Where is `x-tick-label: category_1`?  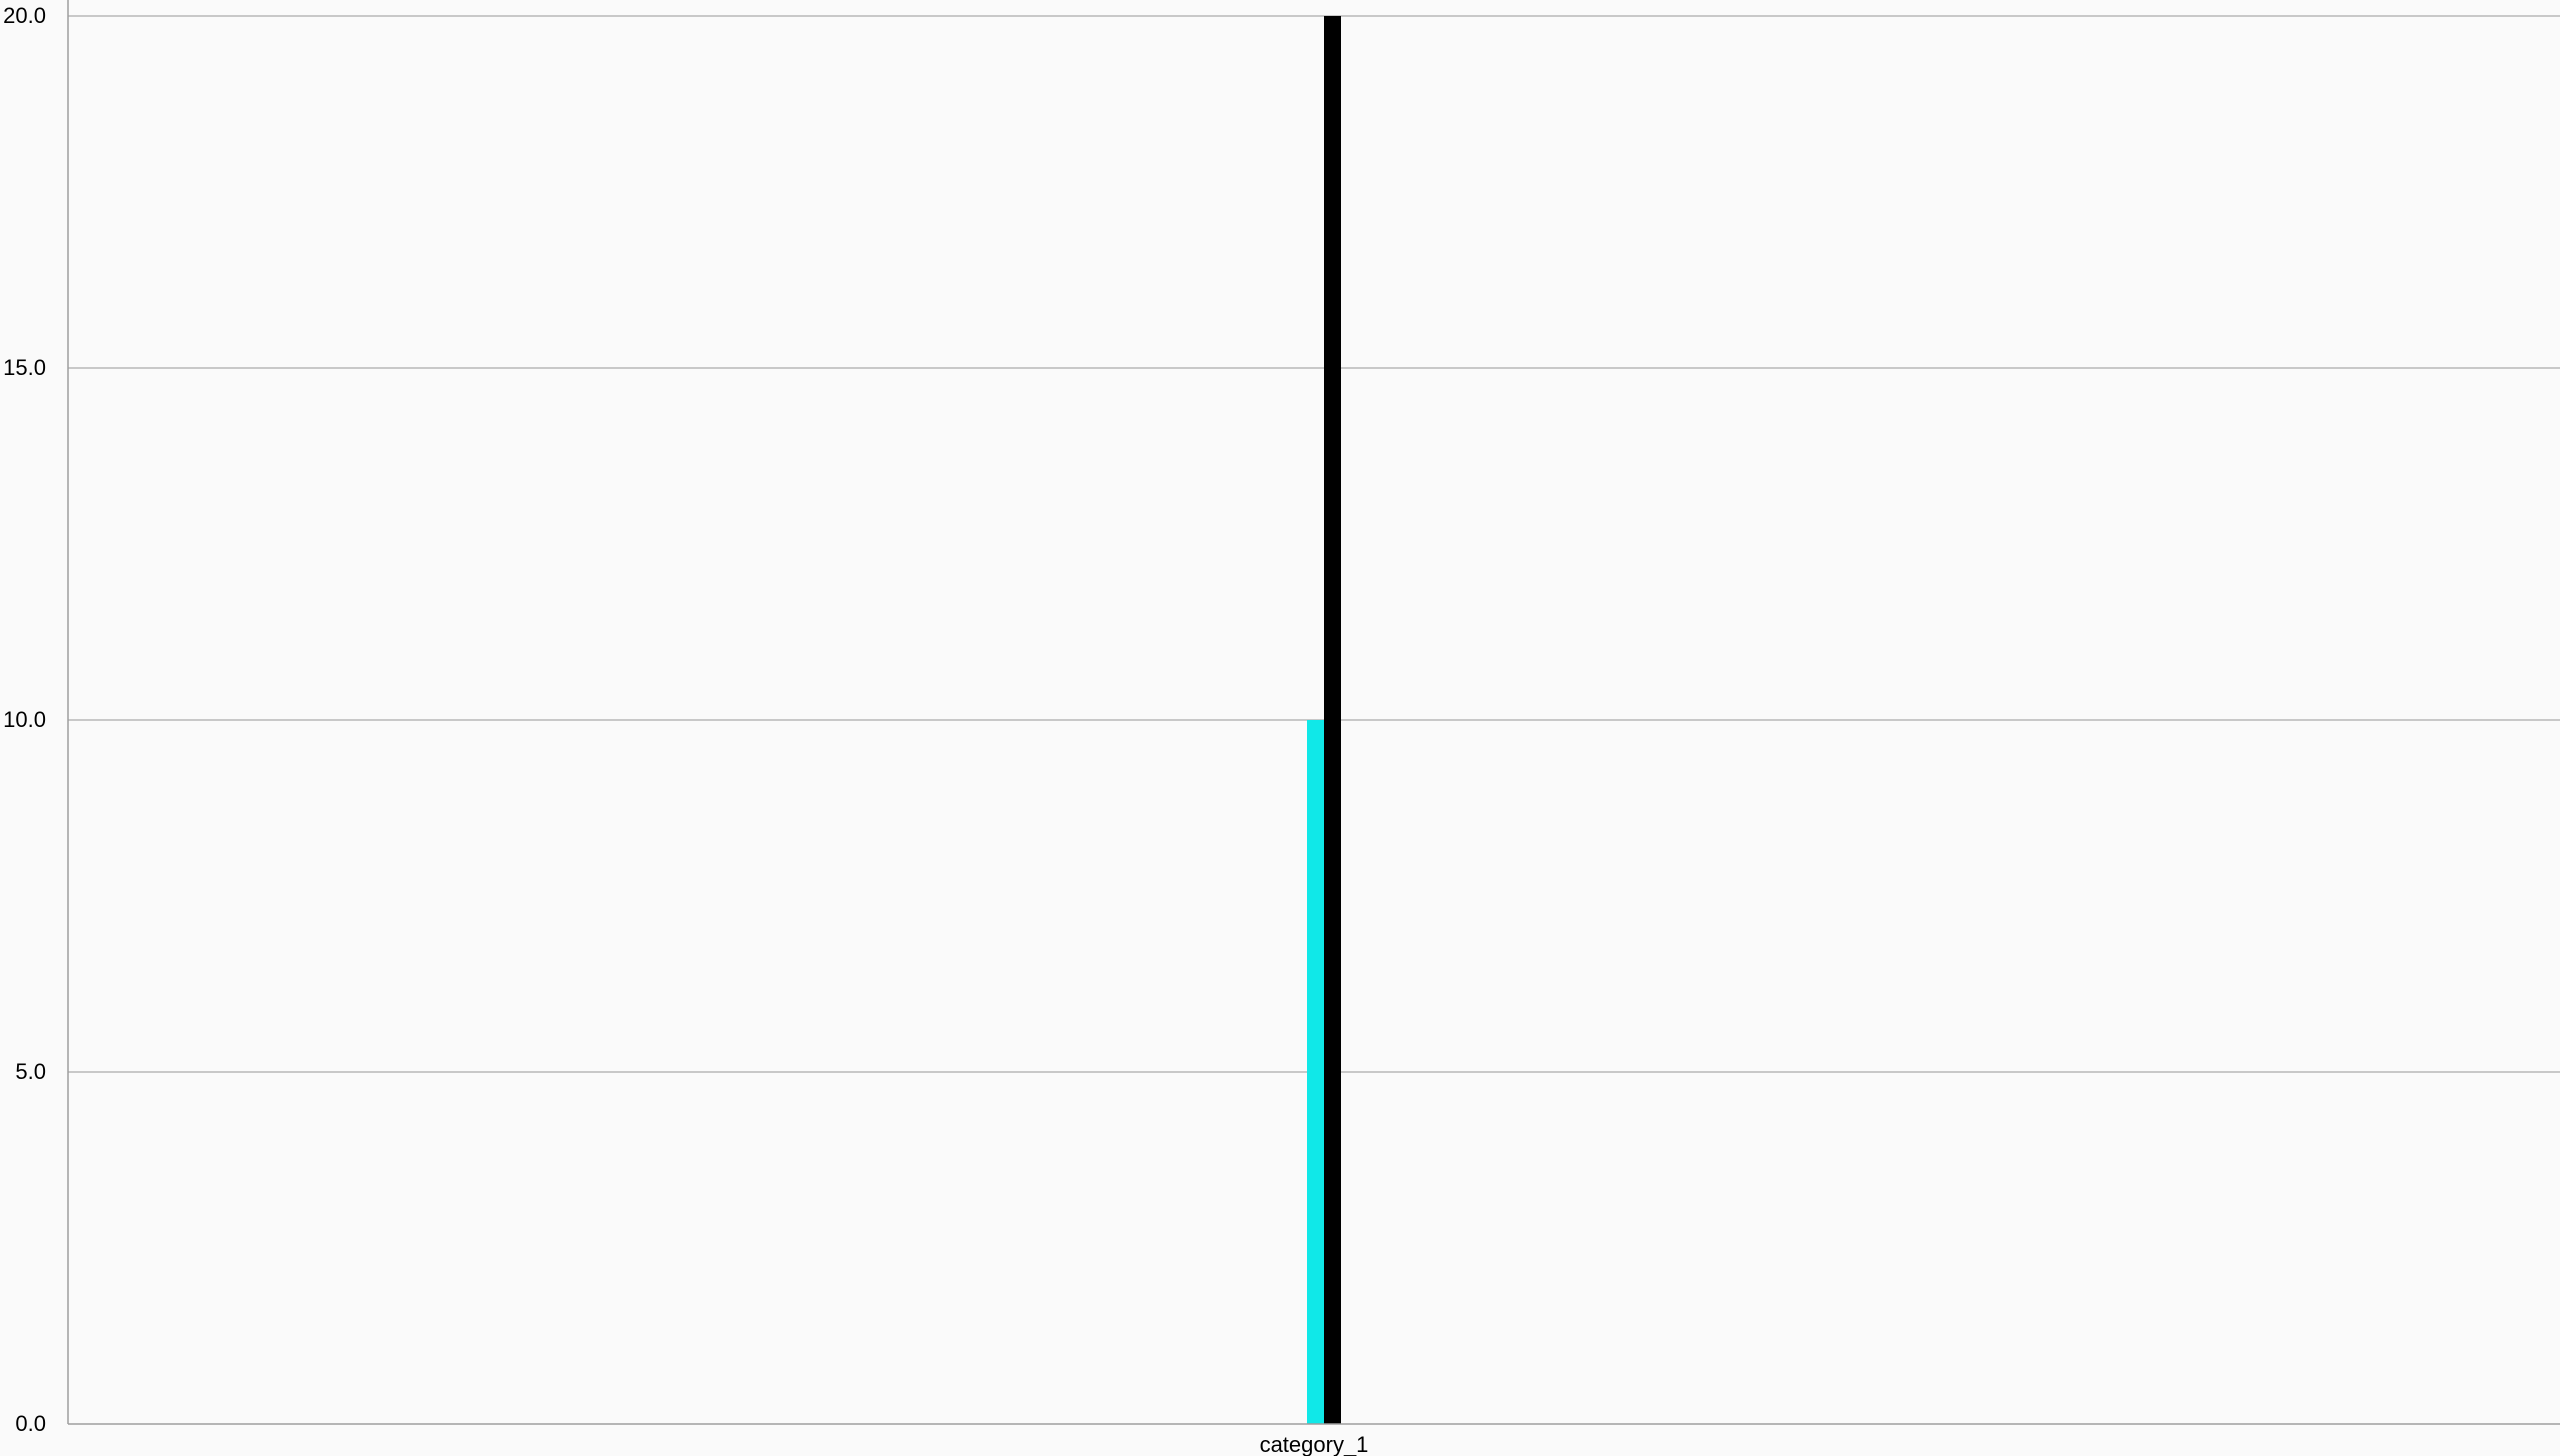
x-tick-label: category_1 is located at coordinates (1314, 1444).